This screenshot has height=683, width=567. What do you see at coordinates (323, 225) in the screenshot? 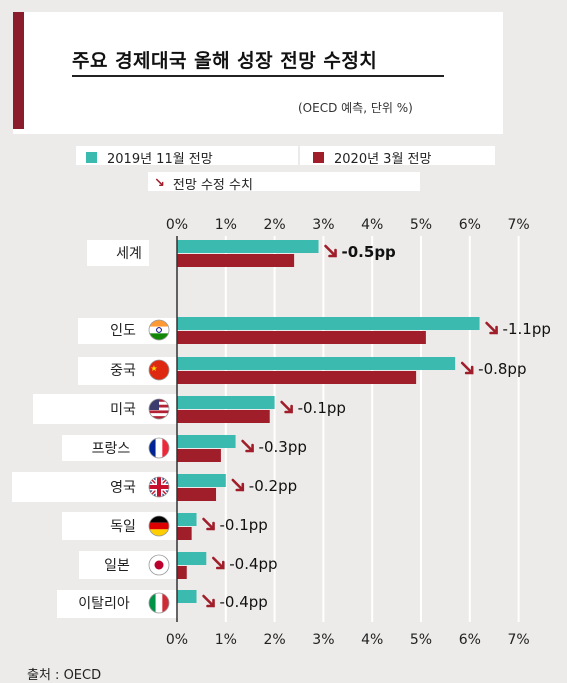
I see `x-tick-label-top: 3%` at bounding box center [323, 225].